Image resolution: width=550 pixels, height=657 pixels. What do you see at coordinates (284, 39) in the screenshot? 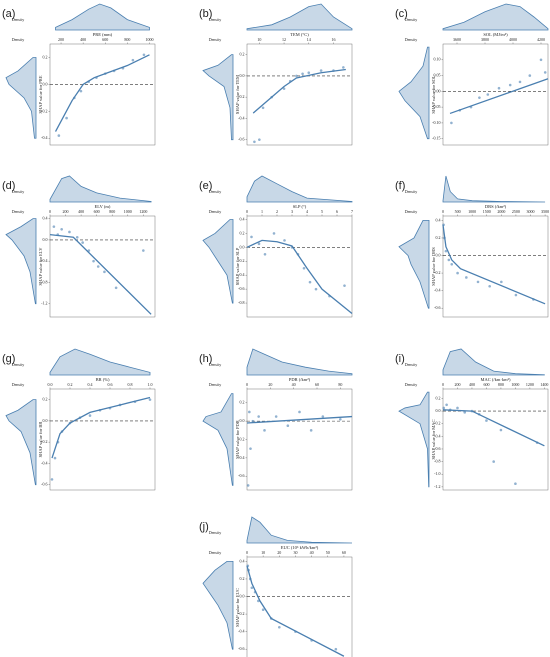
I see `x-tick-label: 12` at bounding box center [284, 39].